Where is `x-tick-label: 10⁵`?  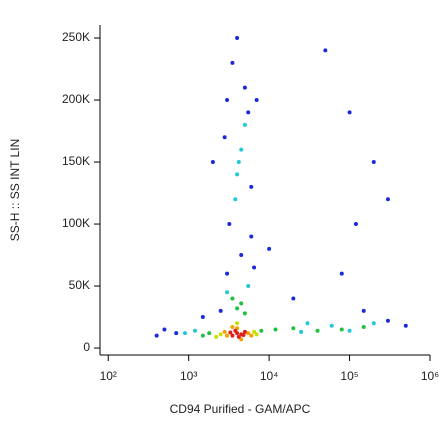
x-tick-label: 10⁵ is located at coordinates (349, 376).